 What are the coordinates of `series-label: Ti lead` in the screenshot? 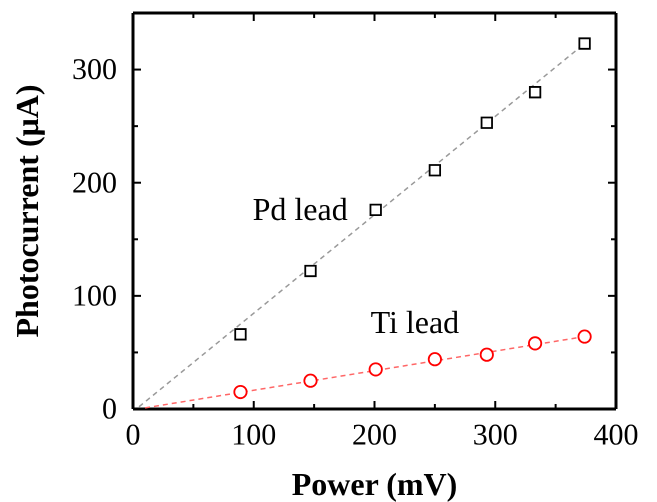 It's located at (415, 322).